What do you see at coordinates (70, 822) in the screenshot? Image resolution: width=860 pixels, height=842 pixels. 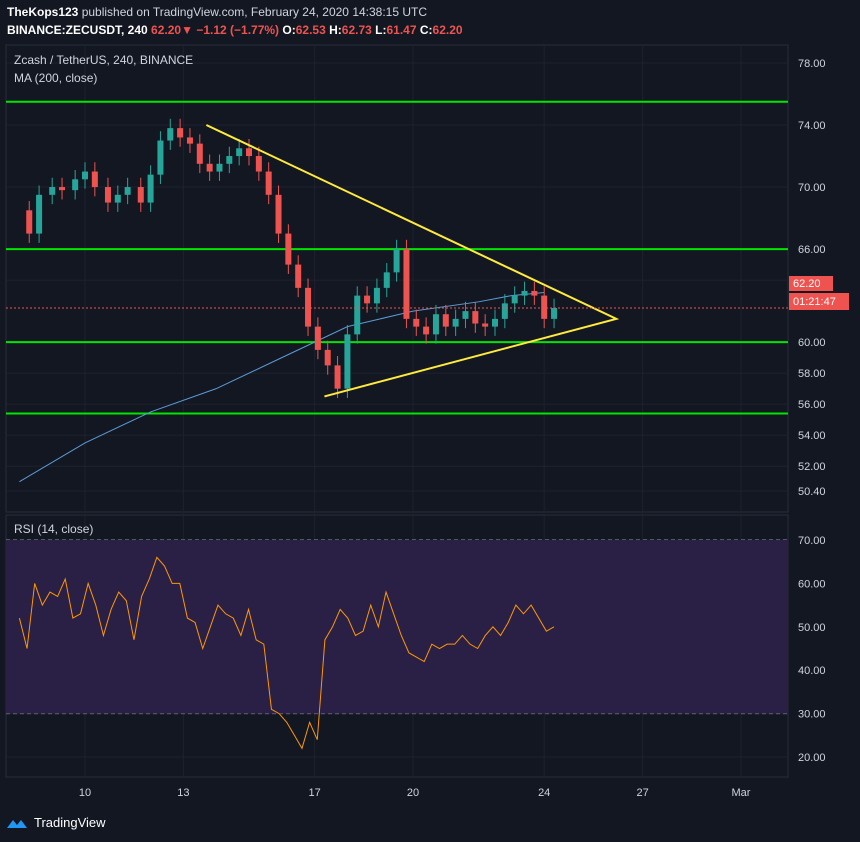 I see `footer-brand-label: TradingView` at bounding box center [70, 822].